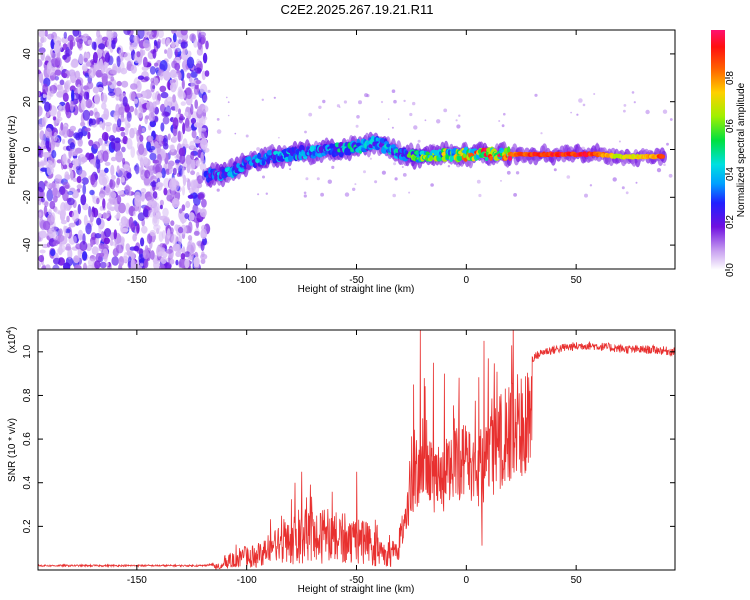  What do you see at coordinates (356, 289) in the screenshot?
I see `spectrogram-x-label: Height of straight line (km)` at bounding box center [356, 289].